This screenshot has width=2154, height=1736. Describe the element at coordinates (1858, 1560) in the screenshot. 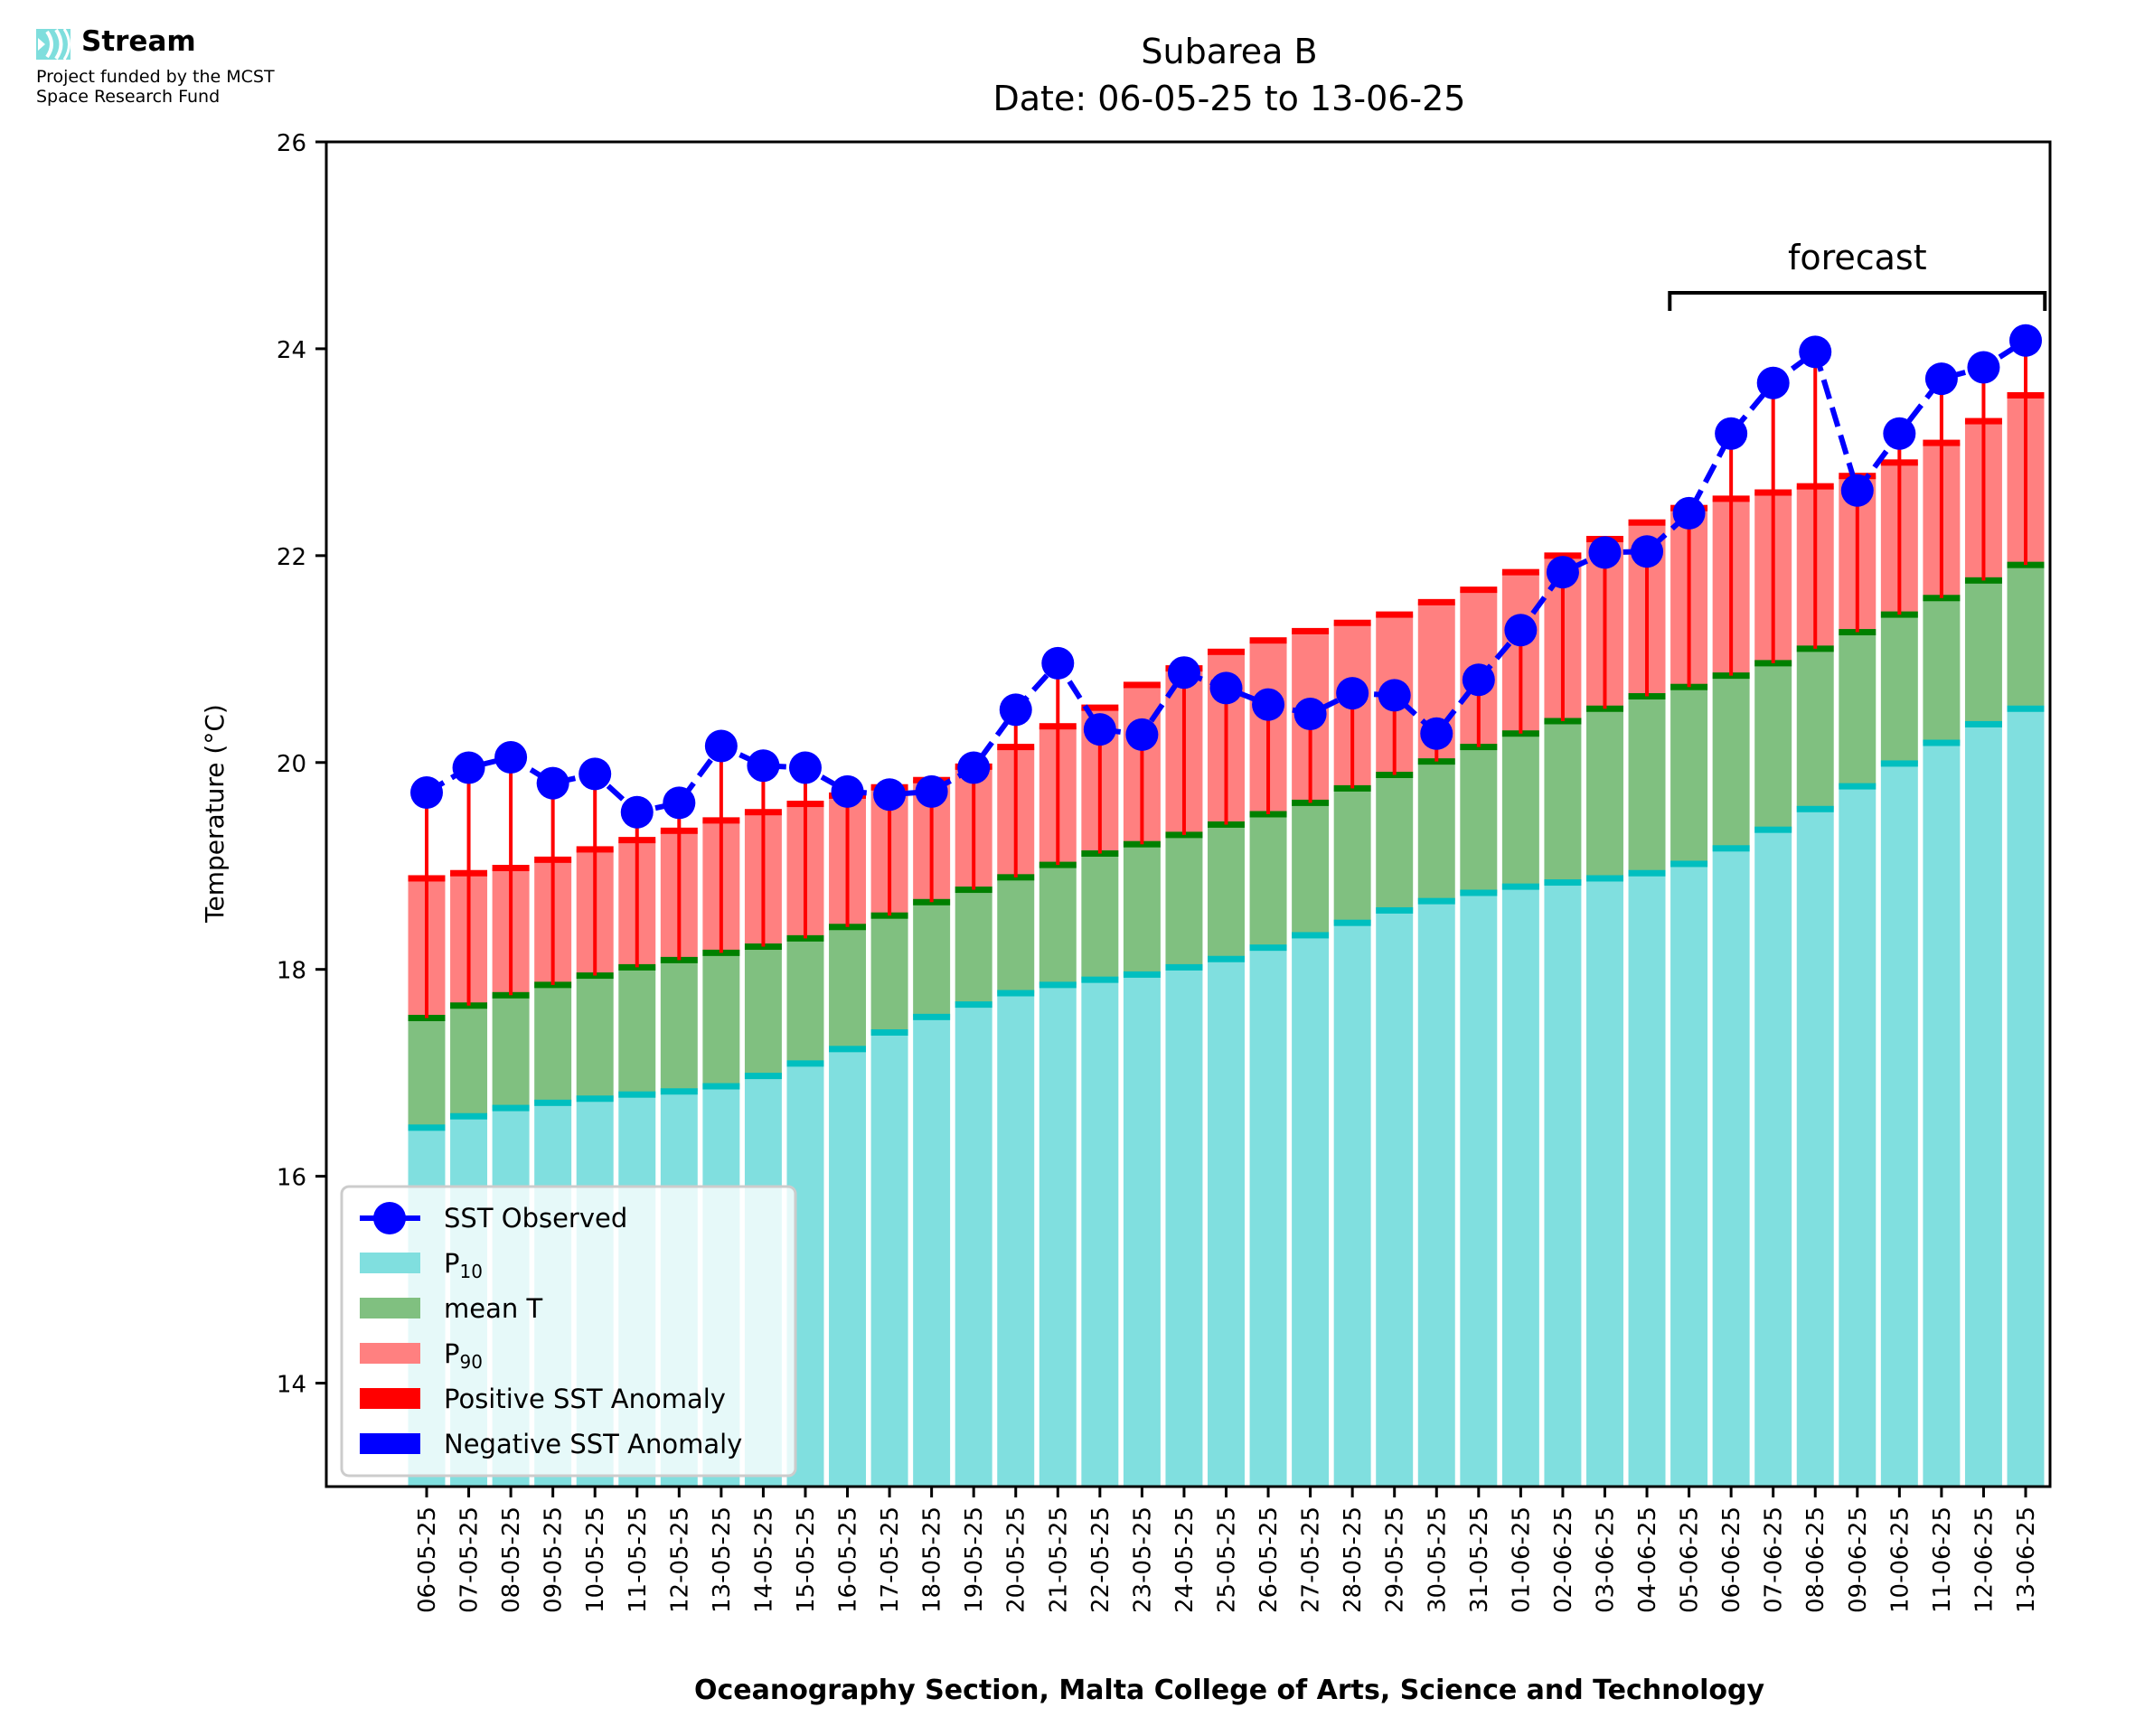

I see `x-tick-label: 09-06-25` at that location.